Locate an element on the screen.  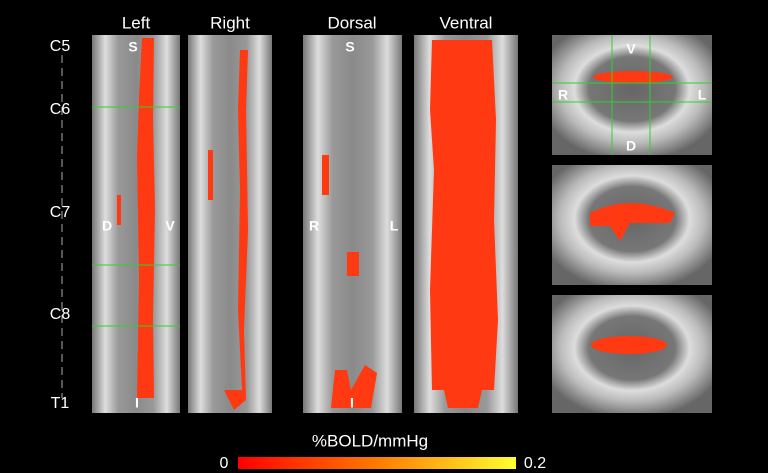
level-label: C8 is located at coordinates (60, 314).